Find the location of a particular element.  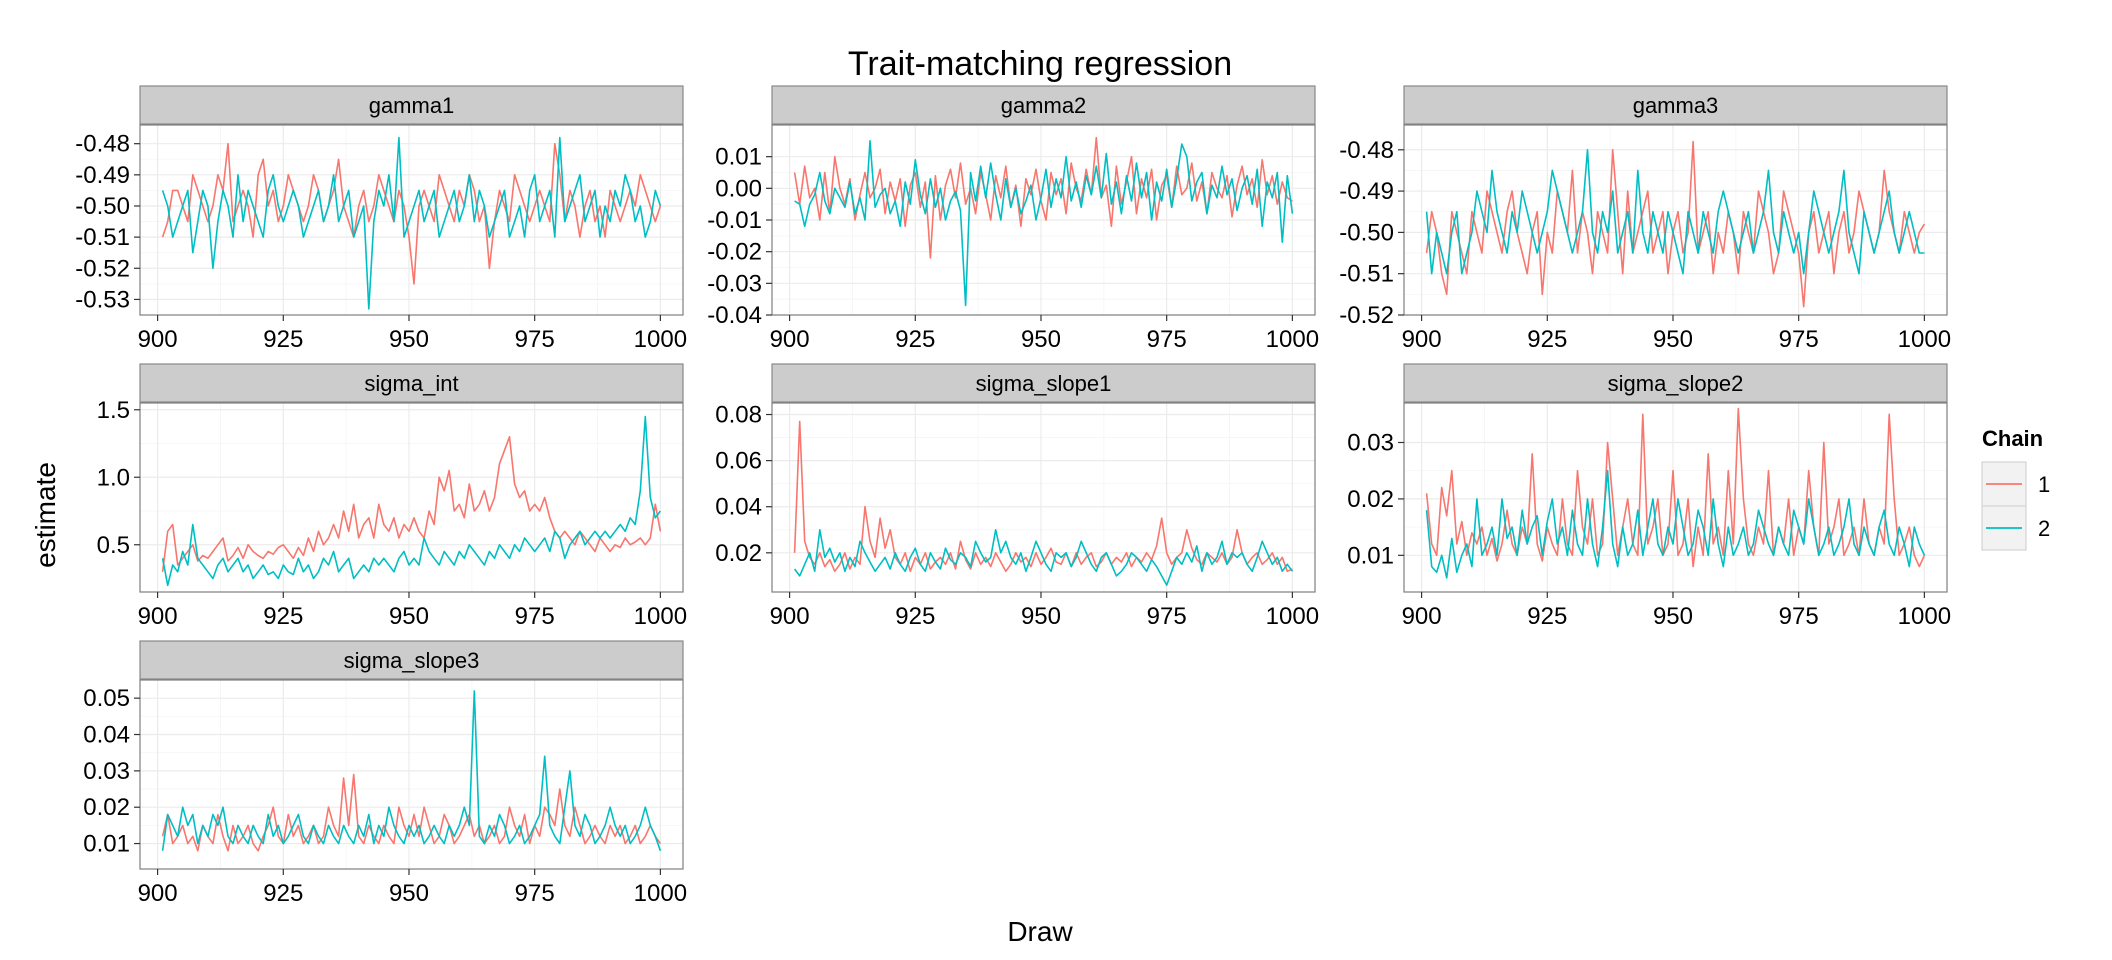

y-tick-label: -0.53 is located at coordinates (102, 299).